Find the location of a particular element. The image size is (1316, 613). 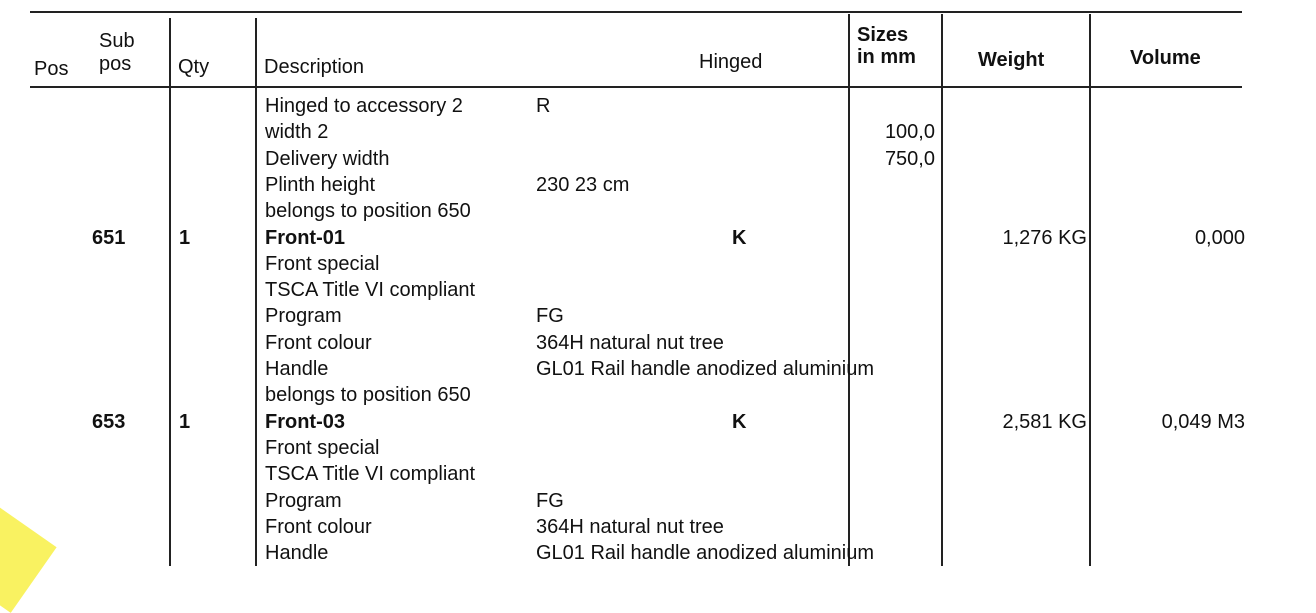

position-number: 653 is located at coordinates (109, 421).